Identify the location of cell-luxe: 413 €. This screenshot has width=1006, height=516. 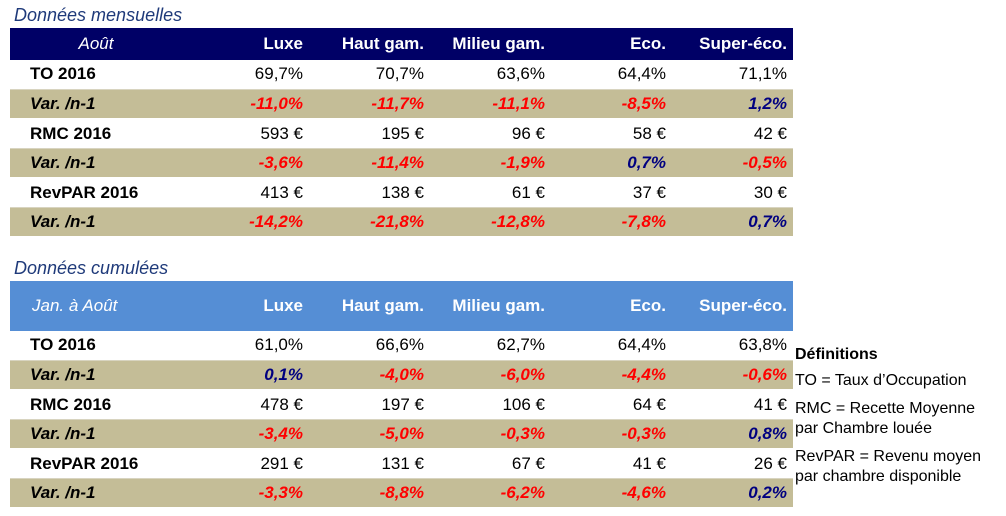
(281, 192).